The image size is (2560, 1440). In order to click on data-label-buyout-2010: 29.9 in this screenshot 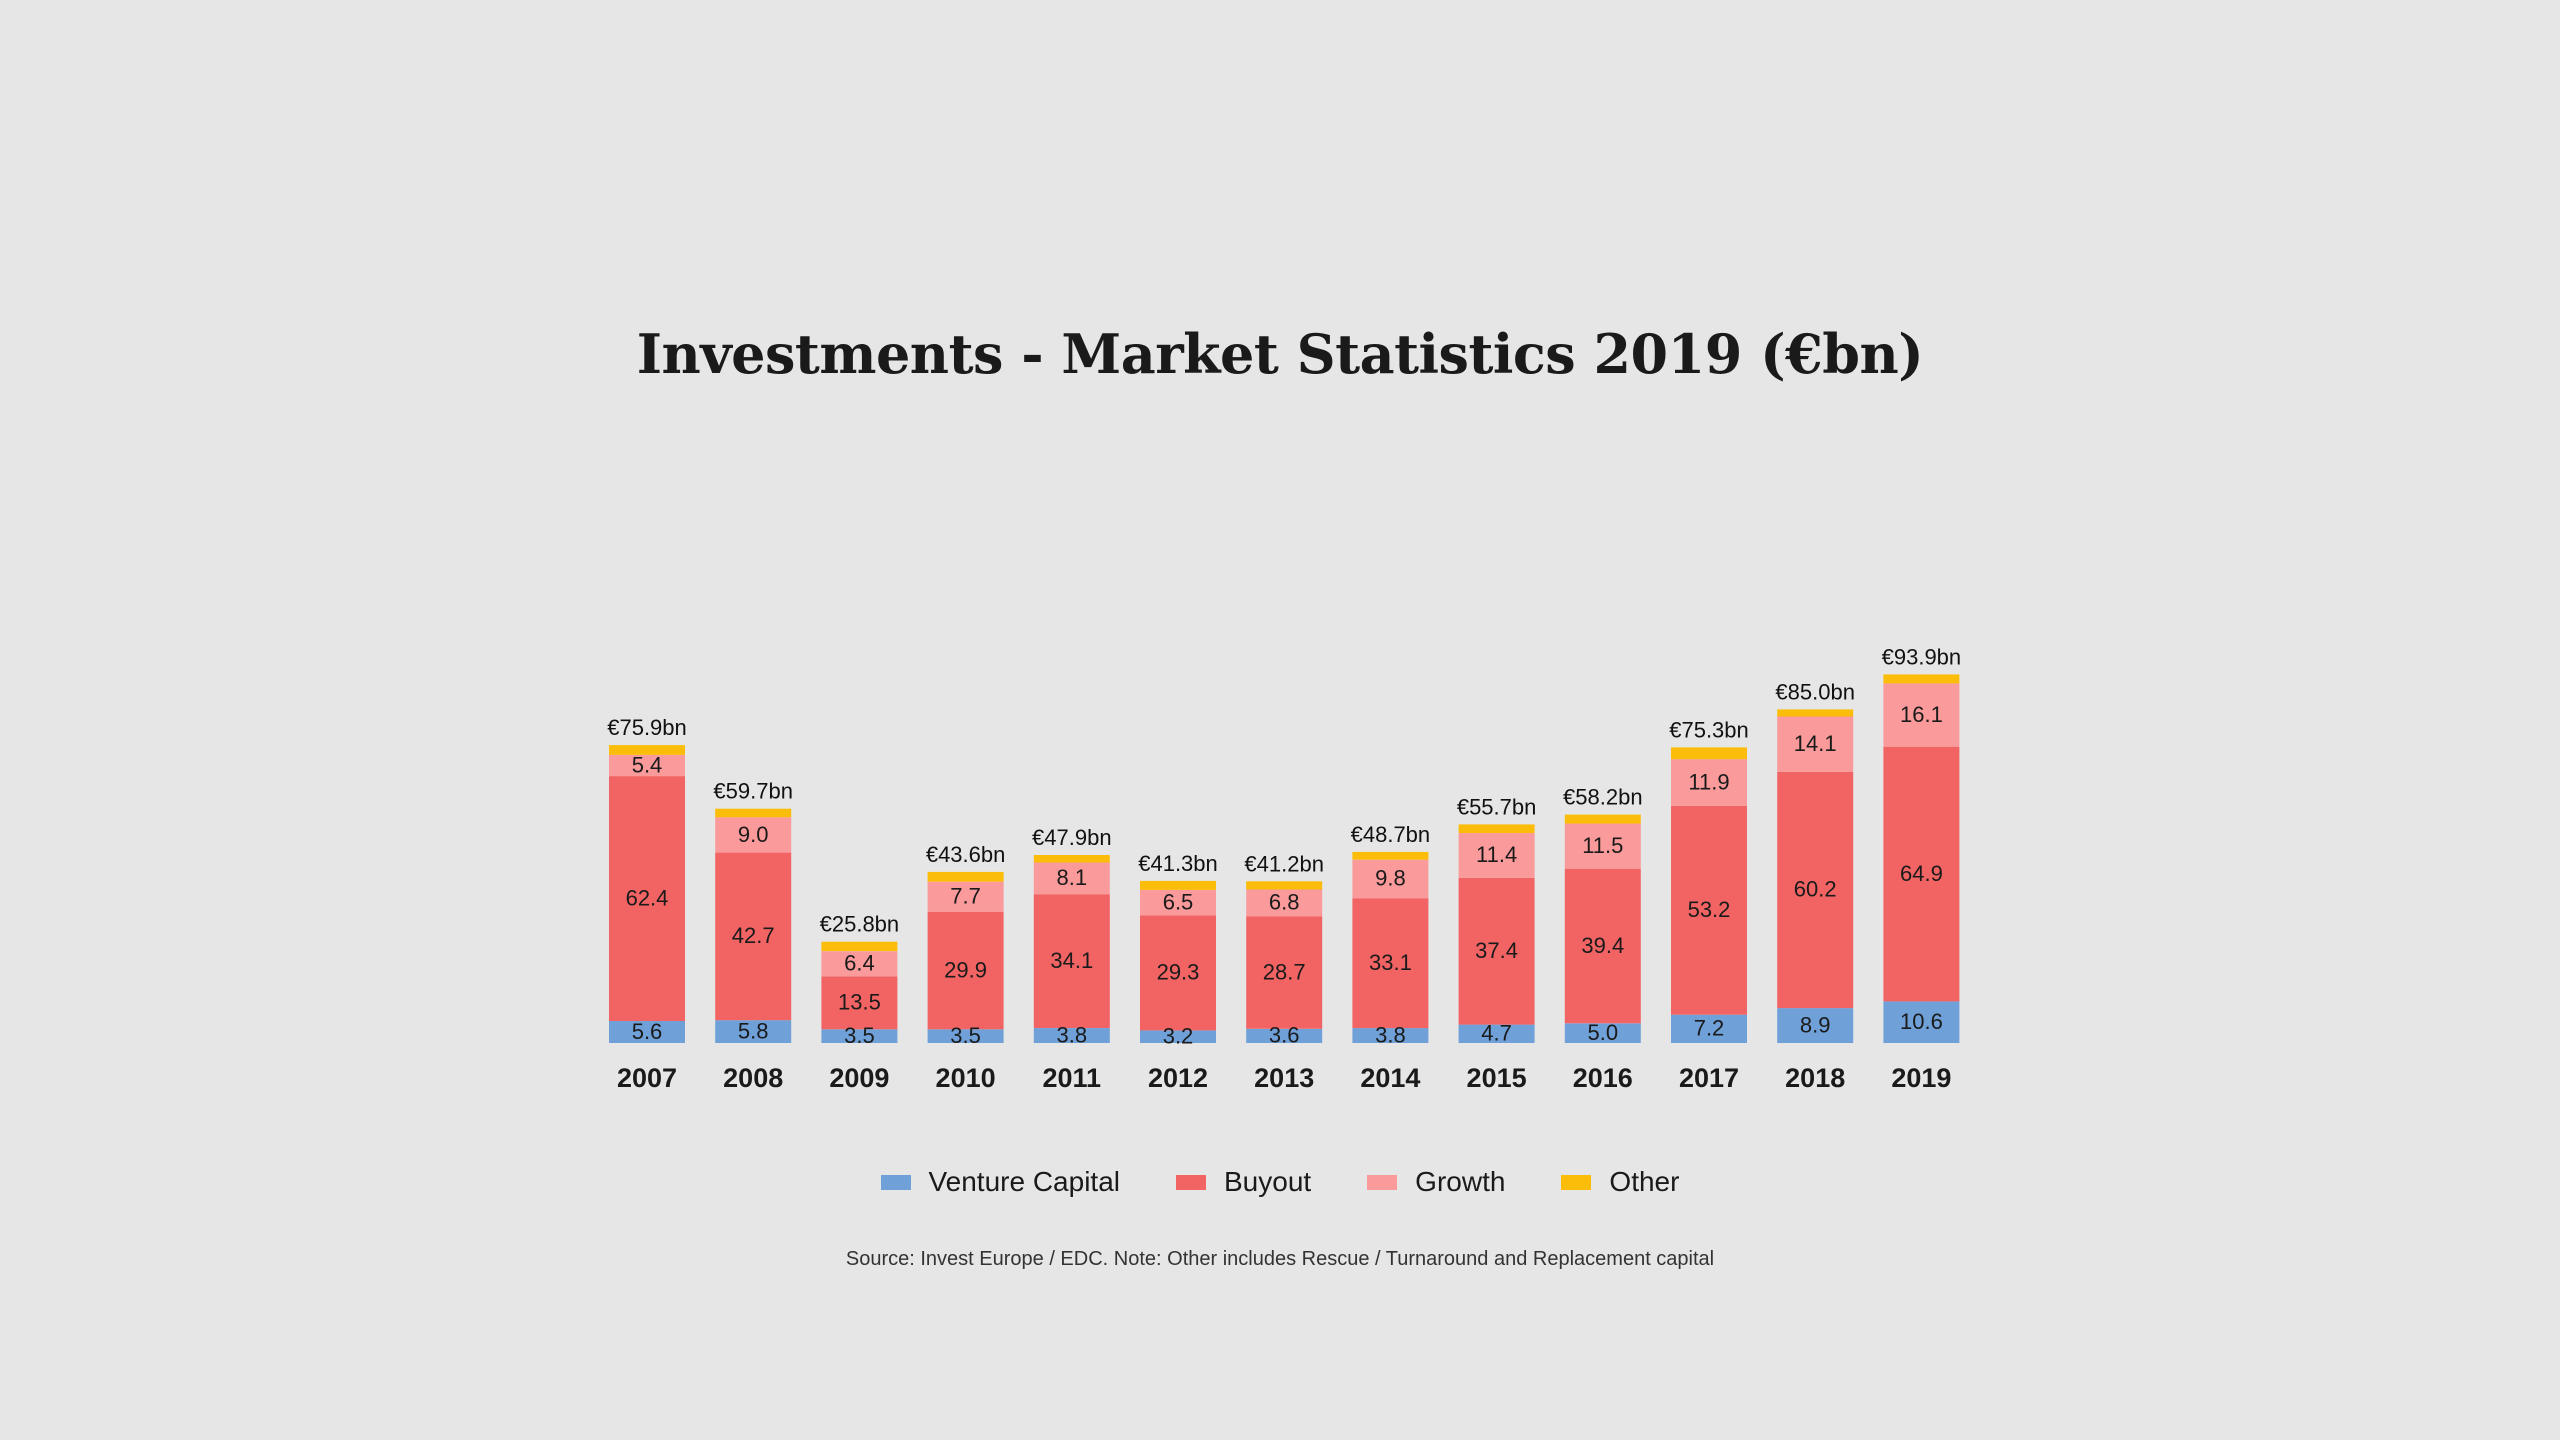, I will do `click(965, 969)`.